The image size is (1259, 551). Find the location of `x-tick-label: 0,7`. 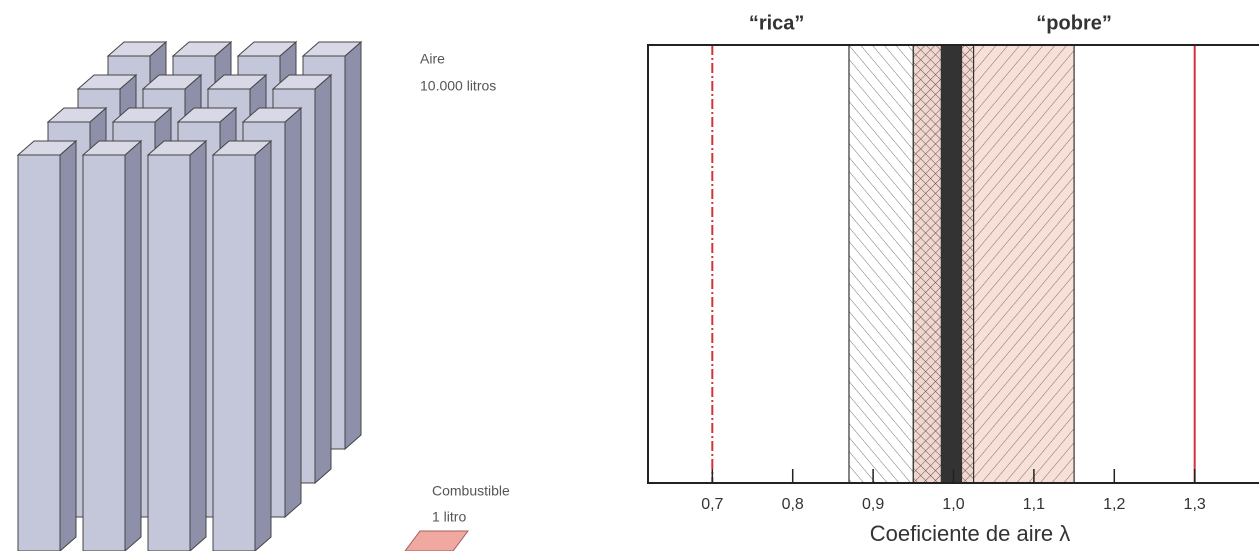

x-tick-label: 0,7 is located at coordinates (712, 504).